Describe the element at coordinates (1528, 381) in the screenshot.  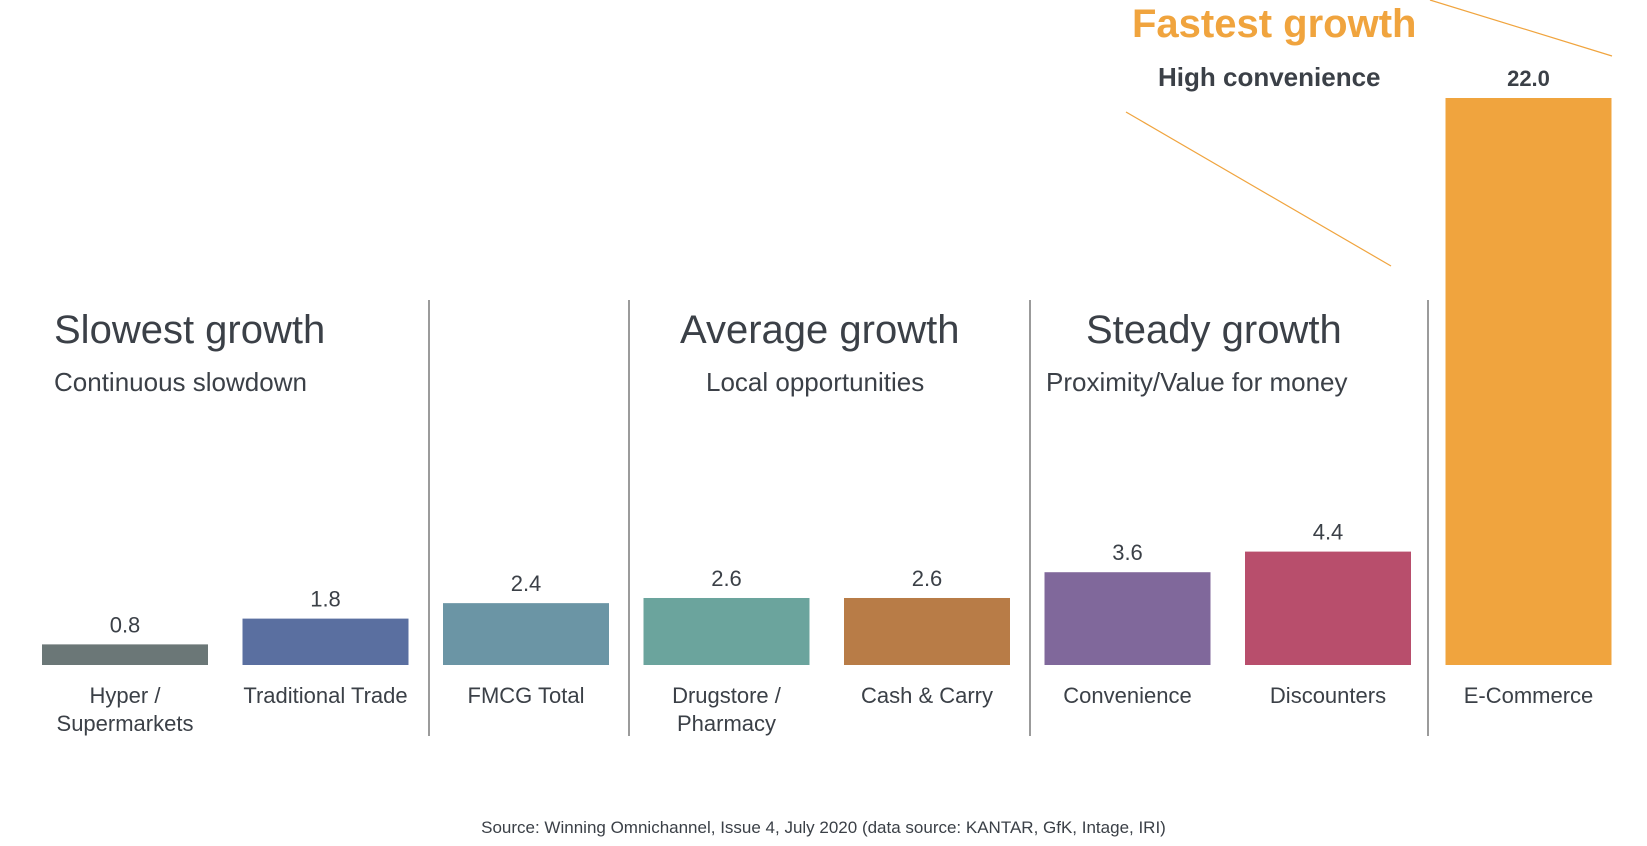
I see `bar-e-commerce` at that location.